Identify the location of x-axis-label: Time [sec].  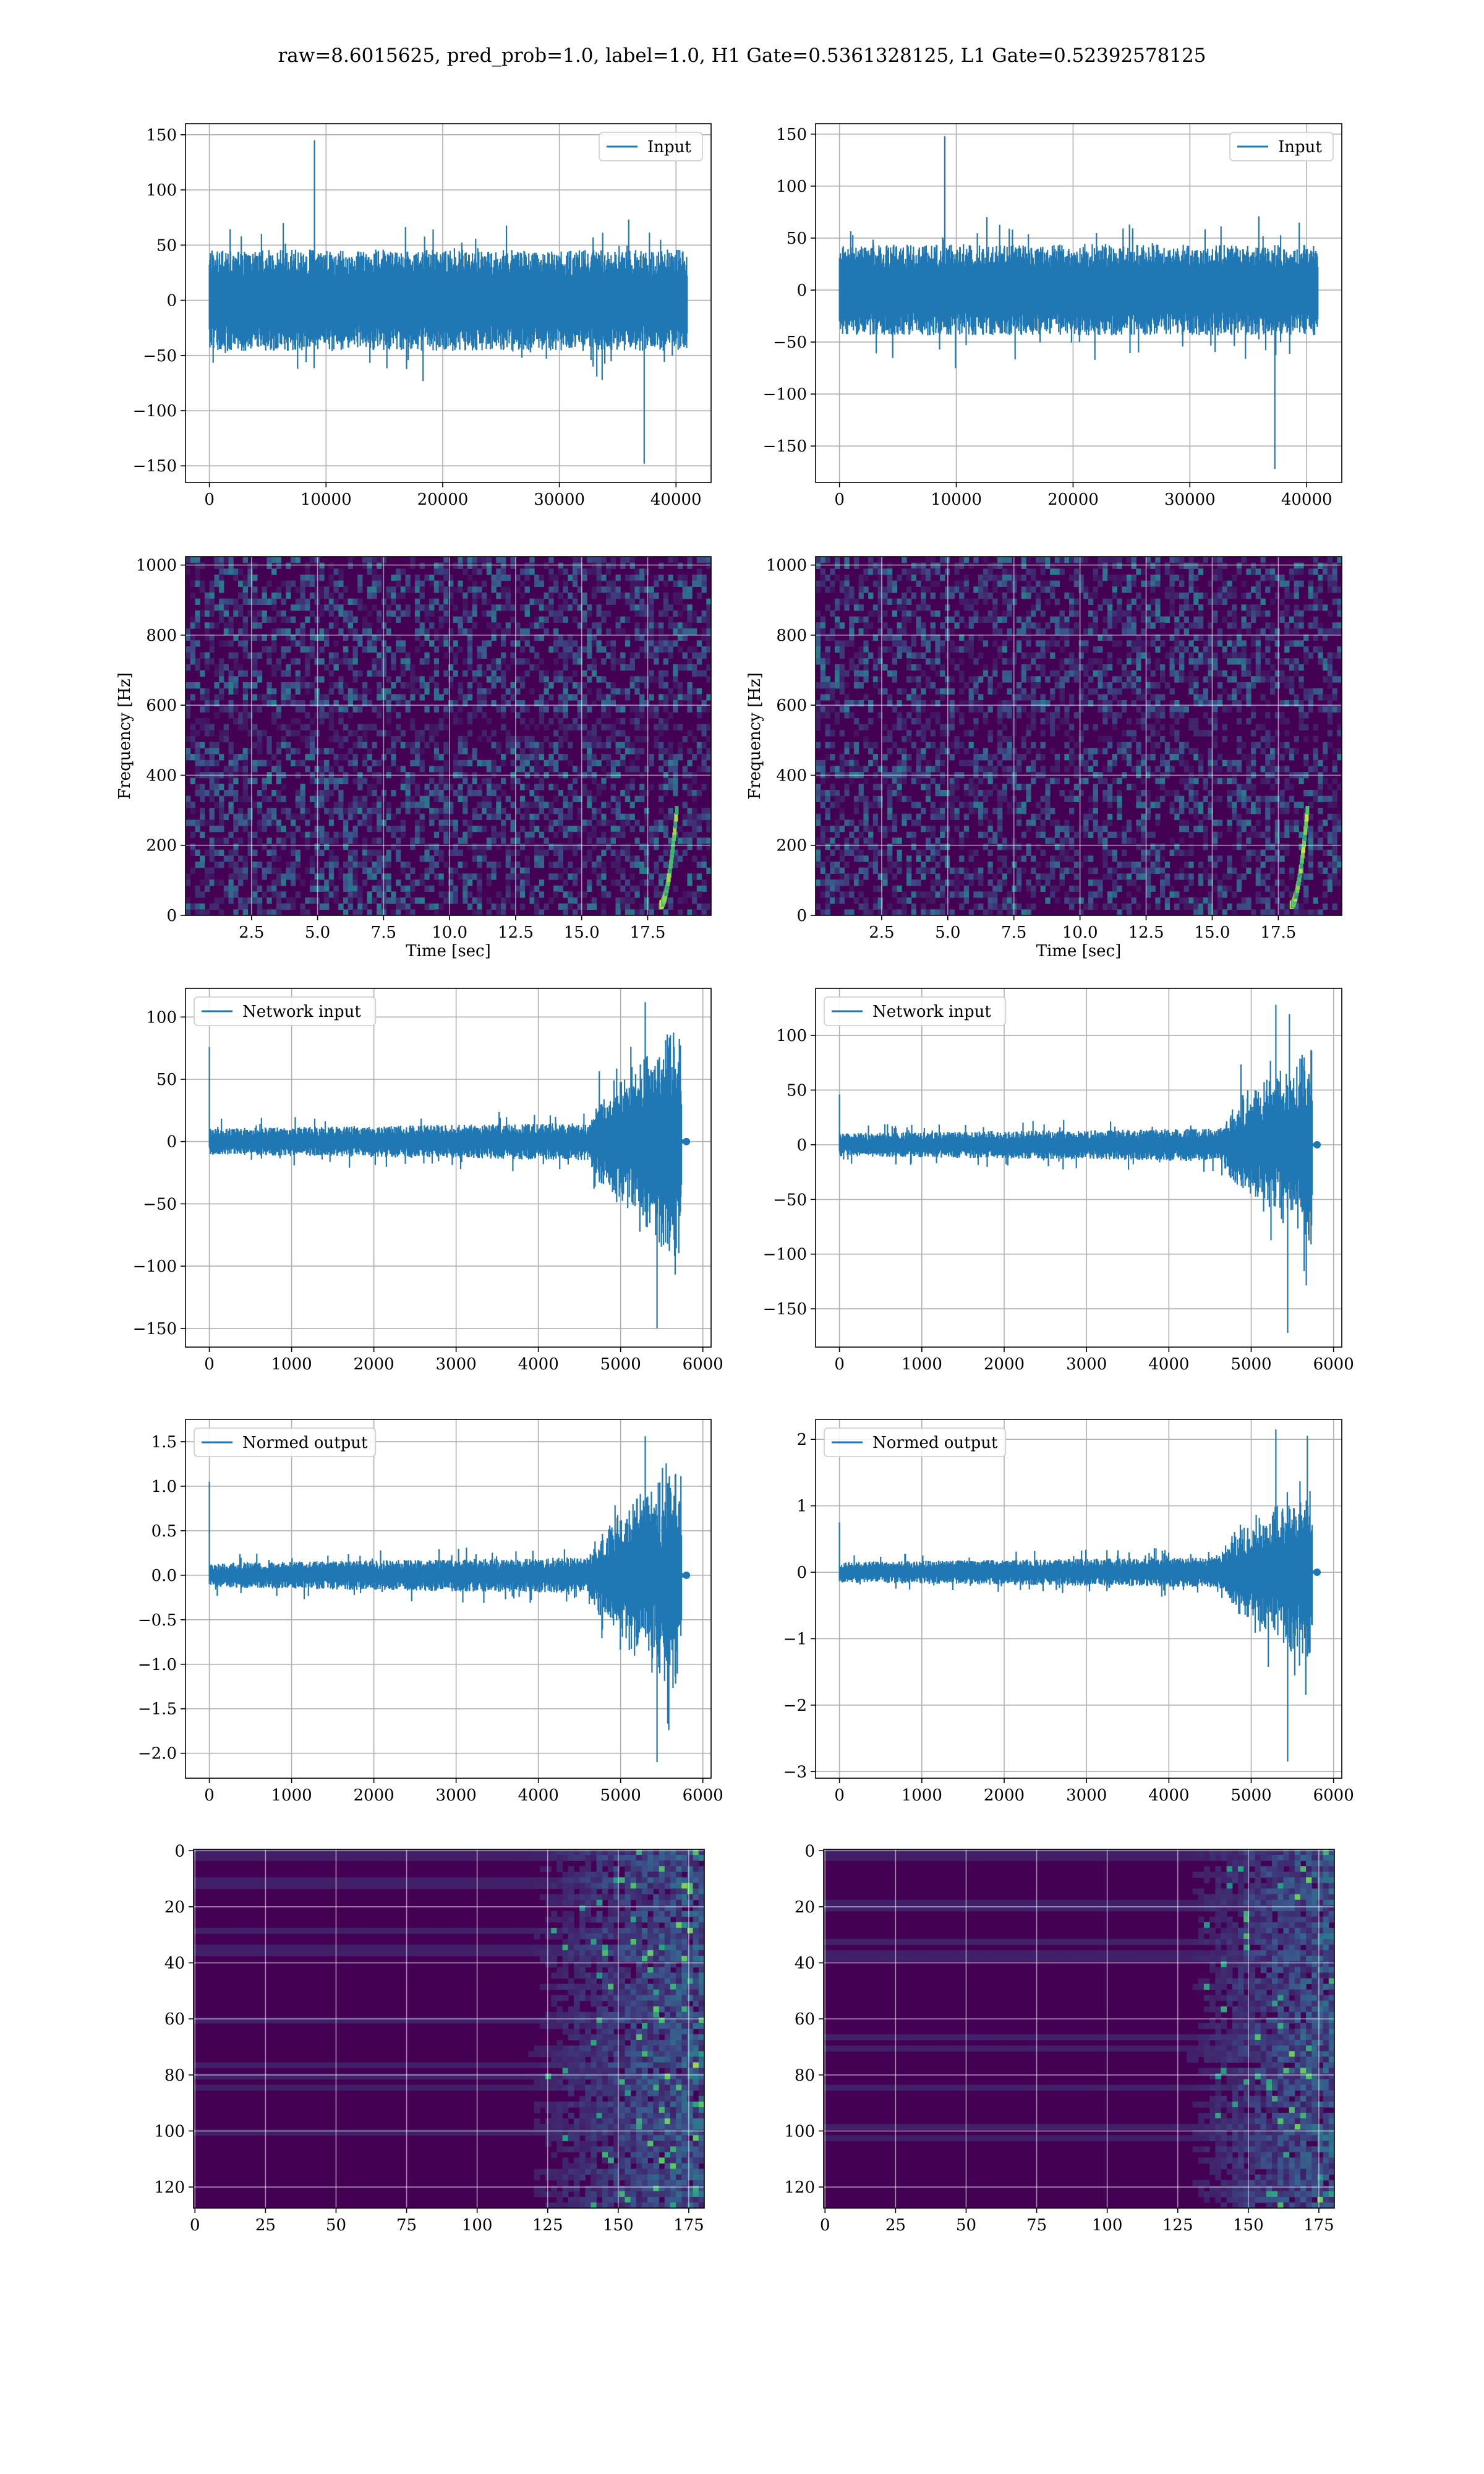
(1079, 952).